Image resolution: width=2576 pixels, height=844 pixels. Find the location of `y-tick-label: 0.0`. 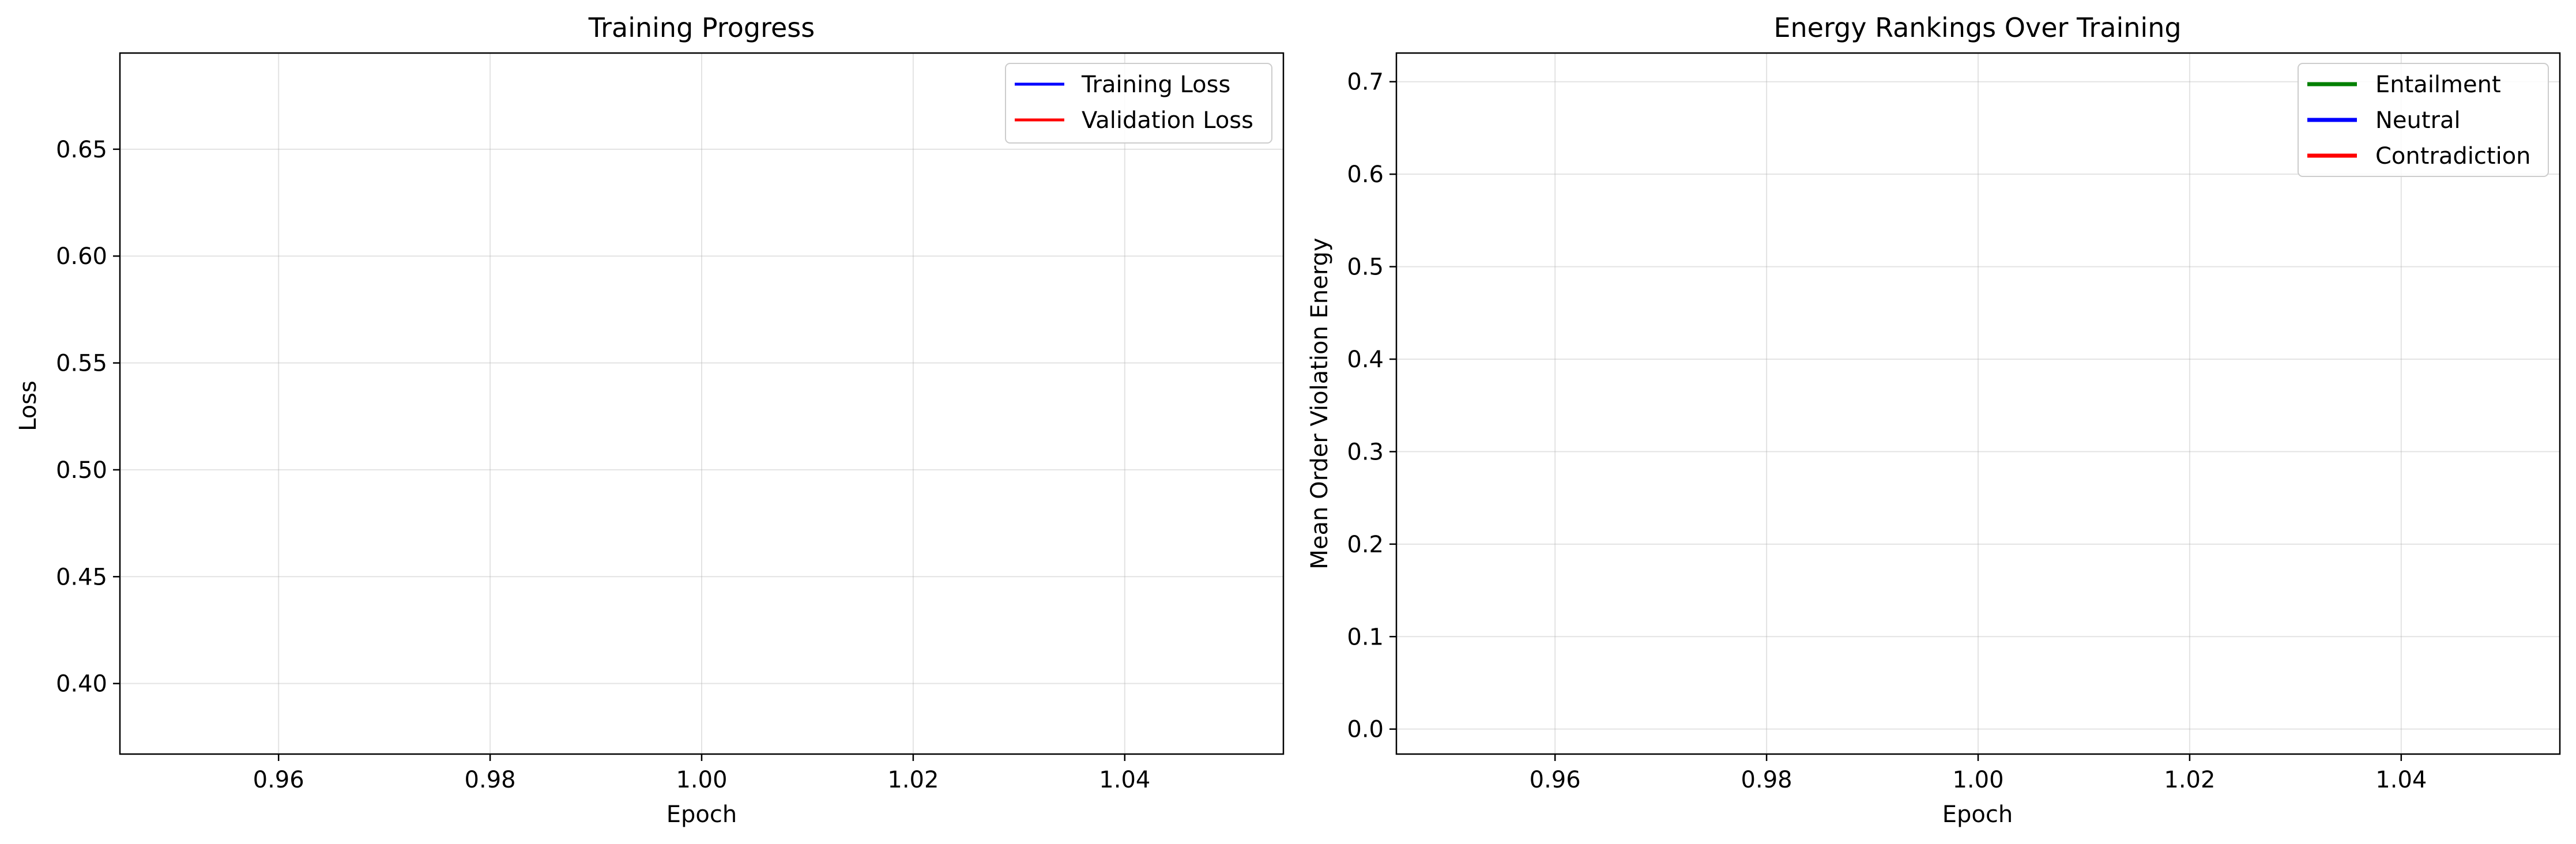

y-tick-label: 0.0 is located at coordinates (1365, 730).